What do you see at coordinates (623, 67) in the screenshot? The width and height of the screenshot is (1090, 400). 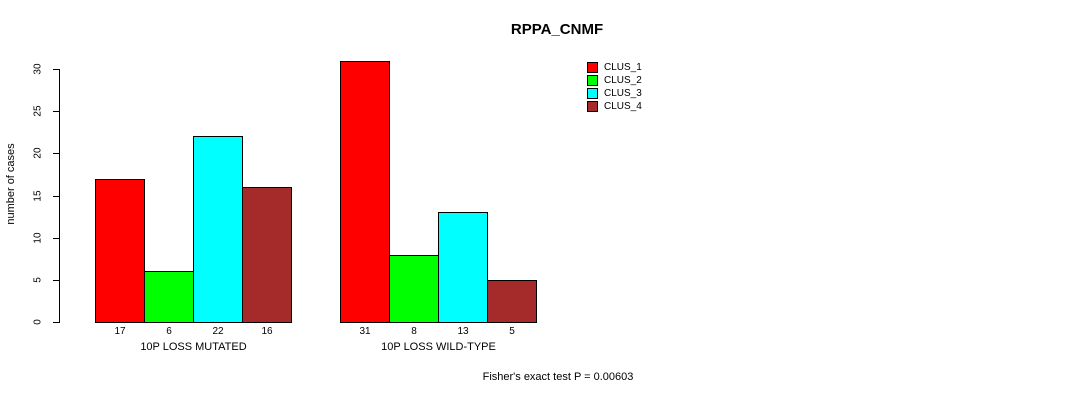 I see `legend-label-clus_1: CLUS_1` at bounding box center [623, 67].